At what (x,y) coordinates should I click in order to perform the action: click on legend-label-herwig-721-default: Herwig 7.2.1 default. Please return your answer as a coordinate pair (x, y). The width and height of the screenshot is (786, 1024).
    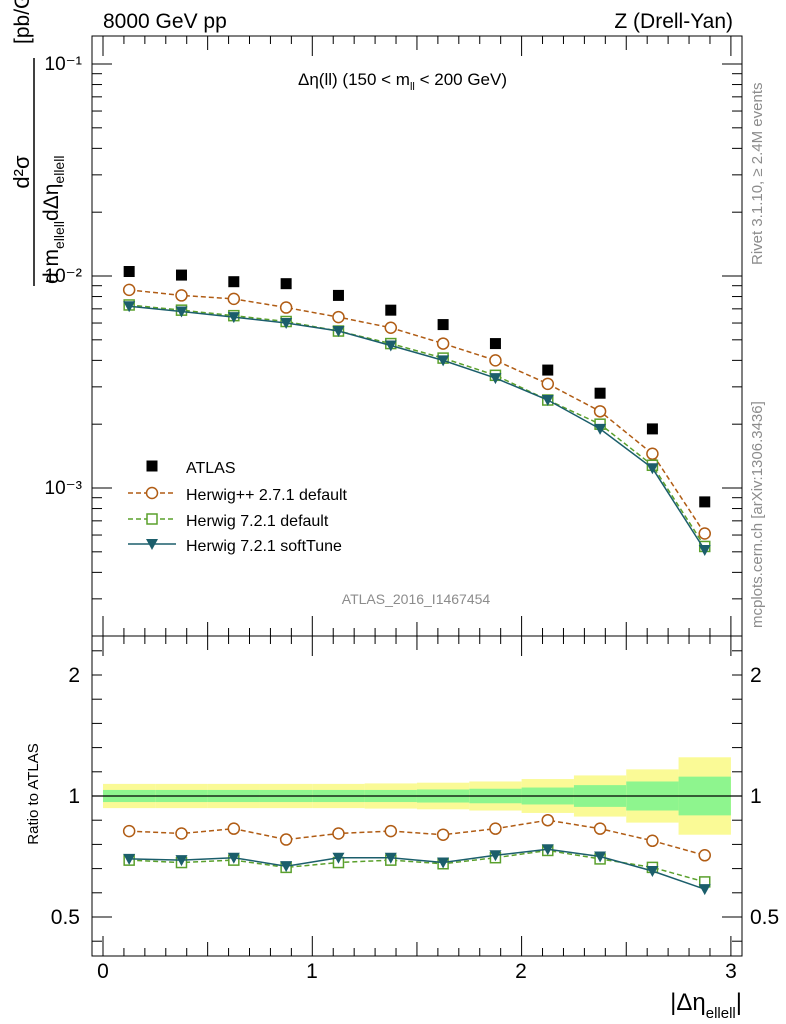
    Looking at the image, I should click on (257, 521).